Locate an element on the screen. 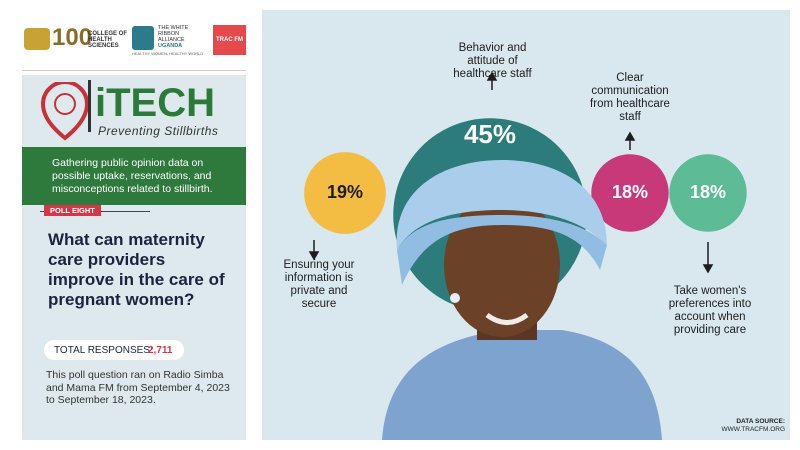  result-label: 19% is located at coordinates (345, 192).